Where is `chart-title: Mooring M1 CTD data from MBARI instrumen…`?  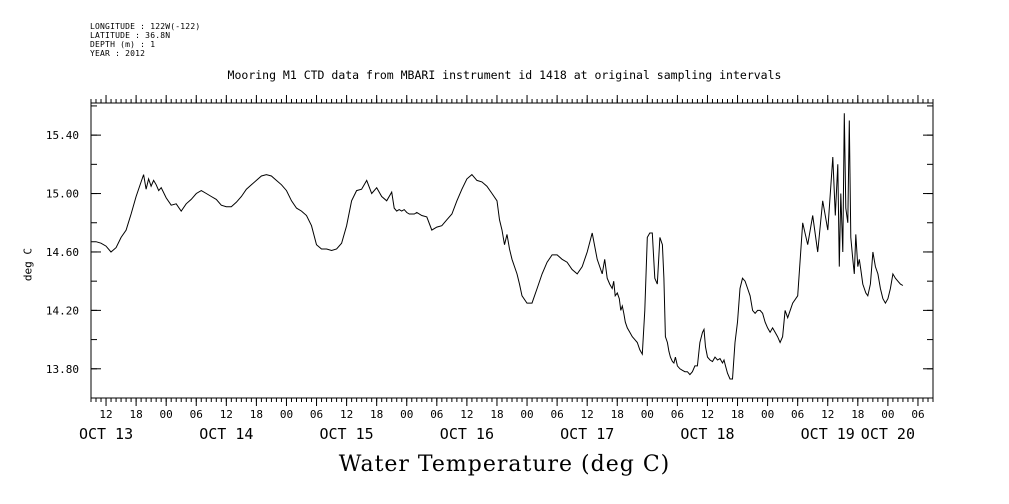
chart-title: Mooring M1 CTD data from MBARI instrumen… is located at coordinates (504, 75).